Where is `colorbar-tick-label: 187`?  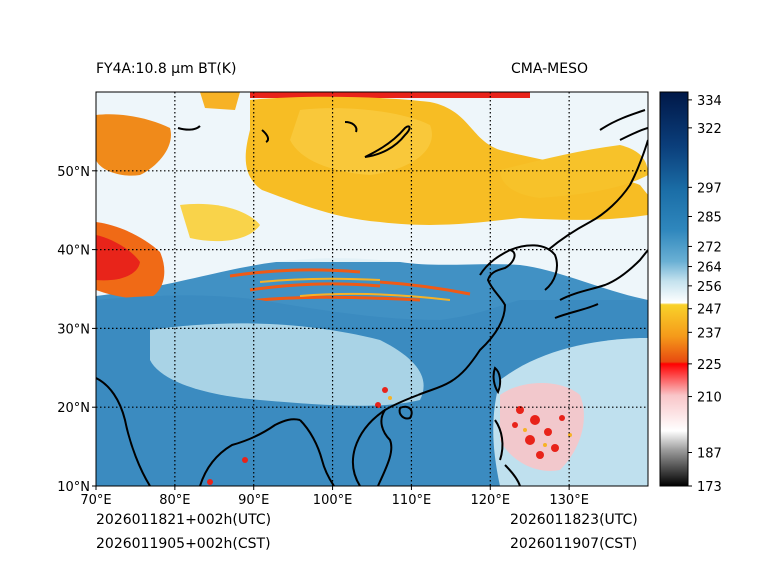 colorbar-tick-label: 187 is located at coordinates (709, 454).